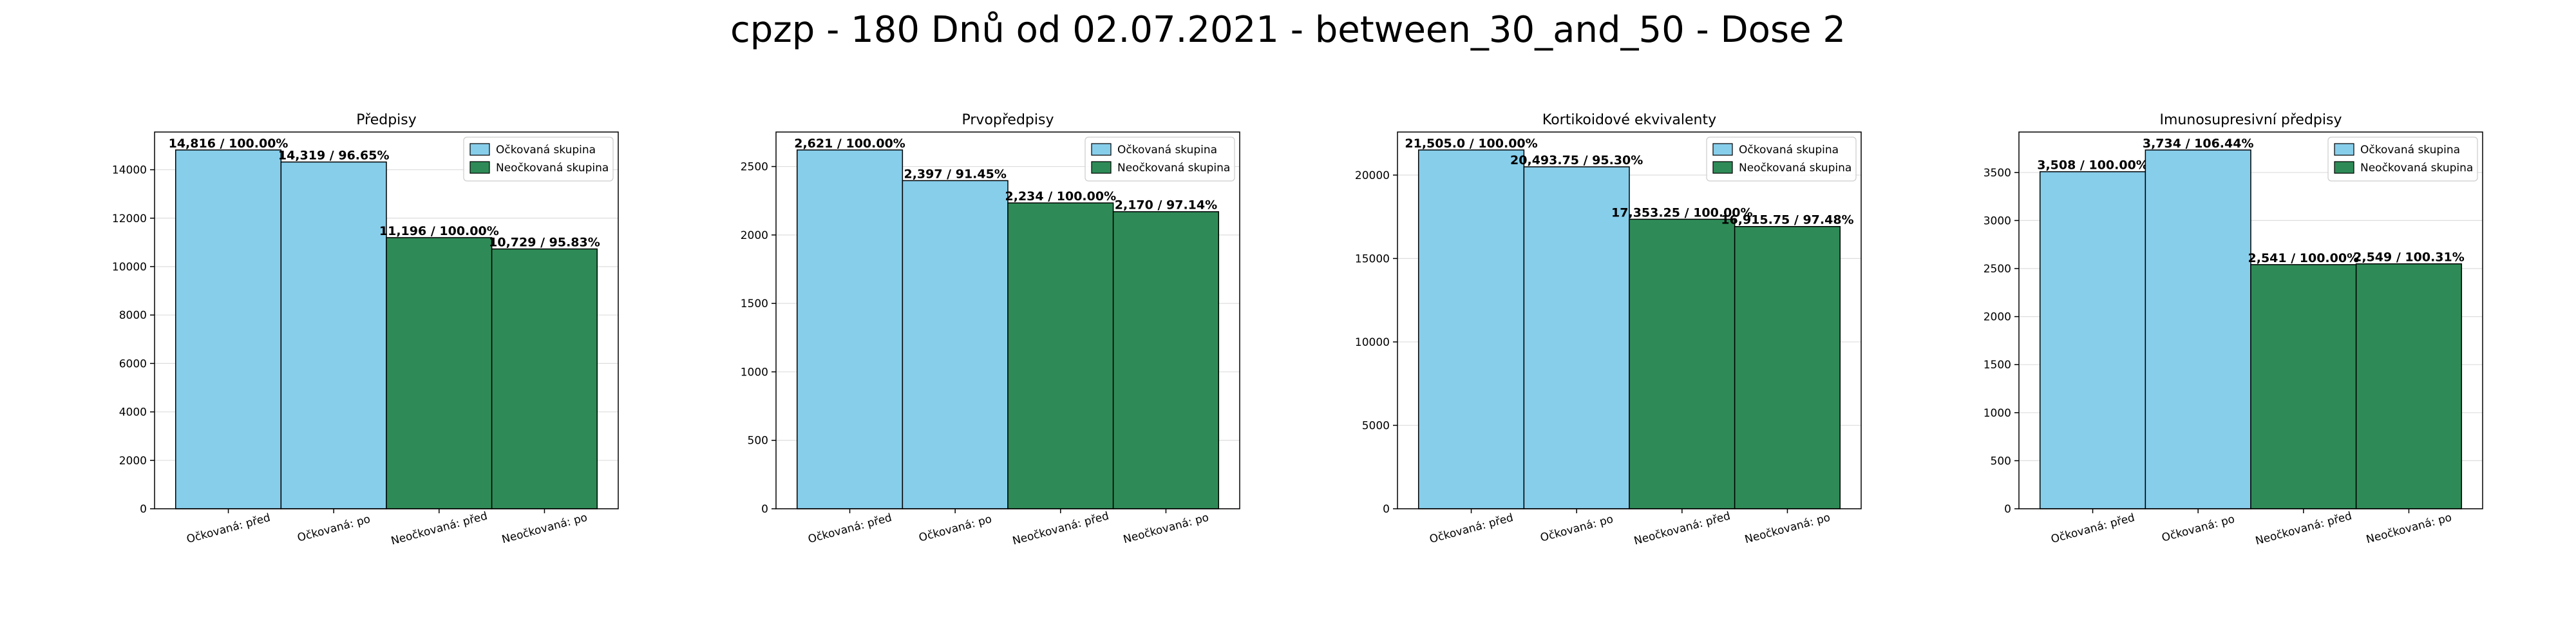 Image resolution: width=2576 pixels, height=644 pixels. I want to click on chart-title: Předpisy, so click(386, 120).